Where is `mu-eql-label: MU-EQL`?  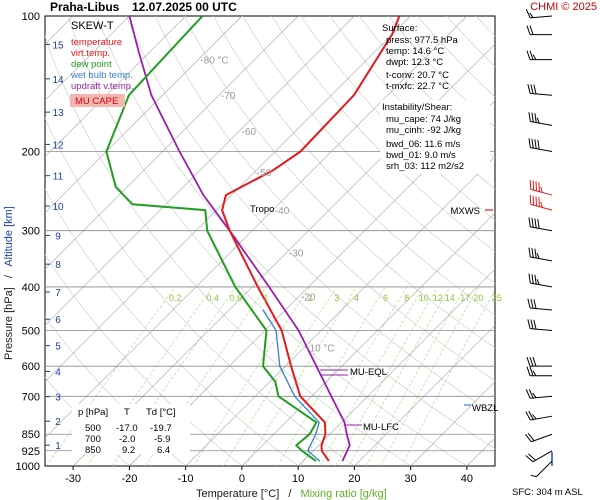
mu-eql-label: MU-EQL is located at coordinates (368, 372).